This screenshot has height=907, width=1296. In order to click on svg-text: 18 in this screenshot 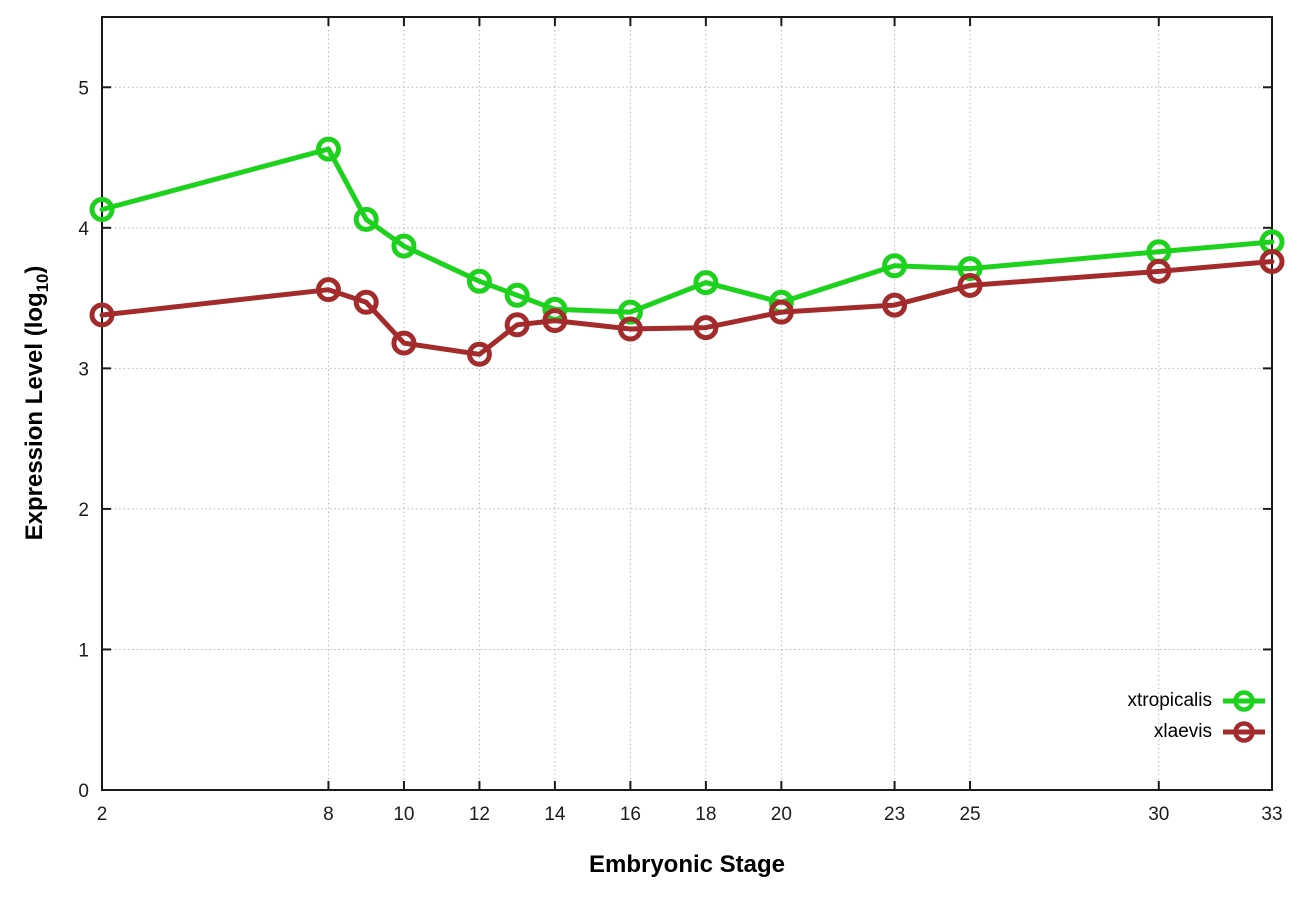, I will do `click(705, 814)`.